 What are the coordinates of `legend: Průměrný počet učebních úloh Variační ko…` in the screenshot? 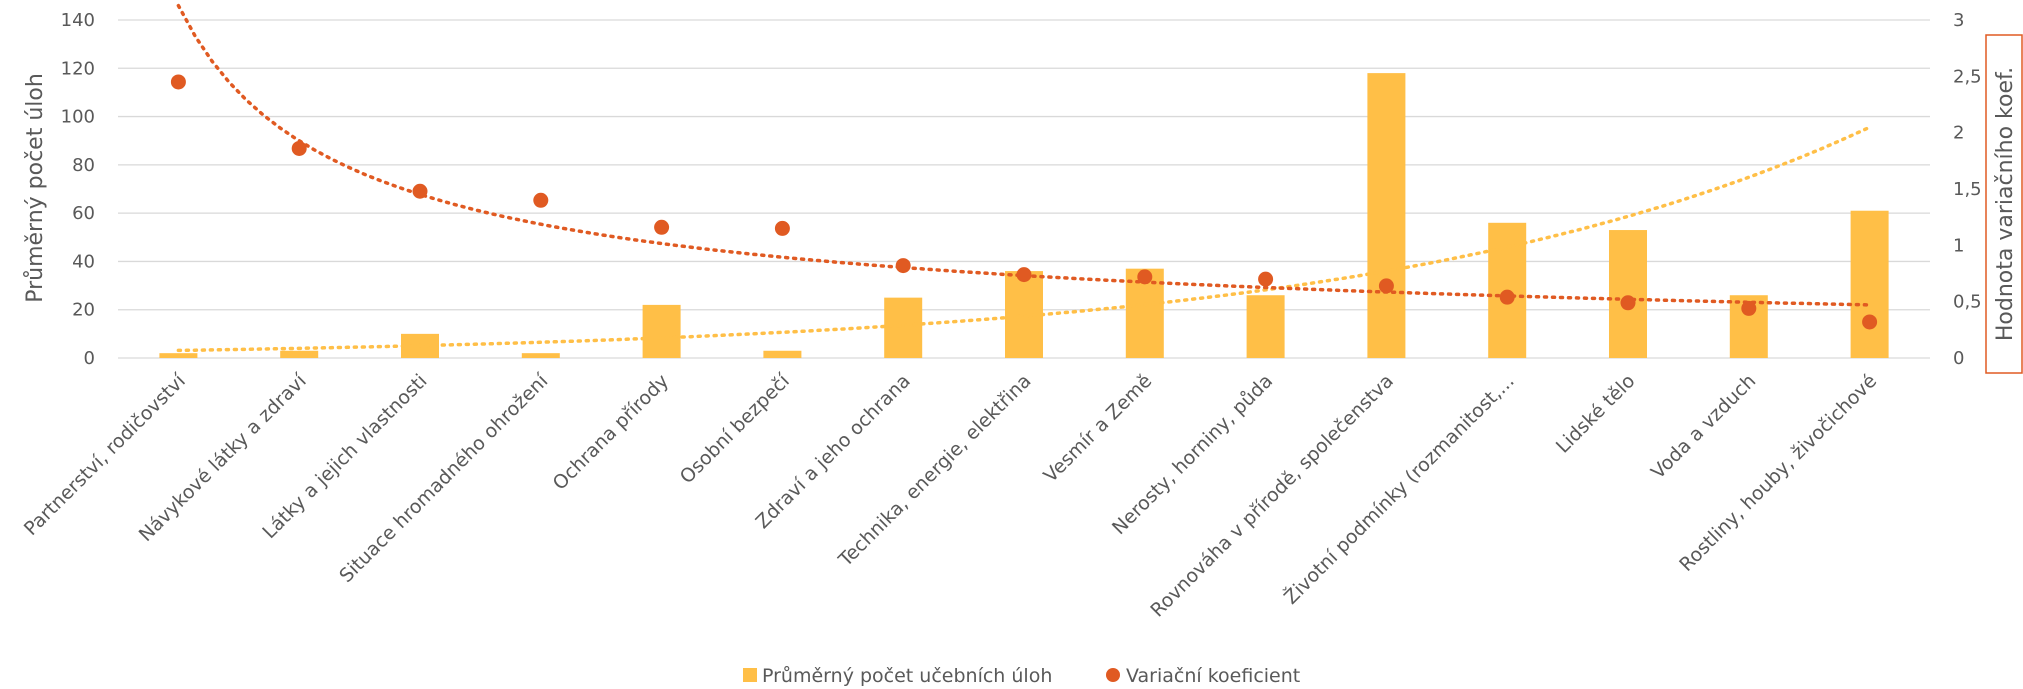 It's located at (1021, 676).